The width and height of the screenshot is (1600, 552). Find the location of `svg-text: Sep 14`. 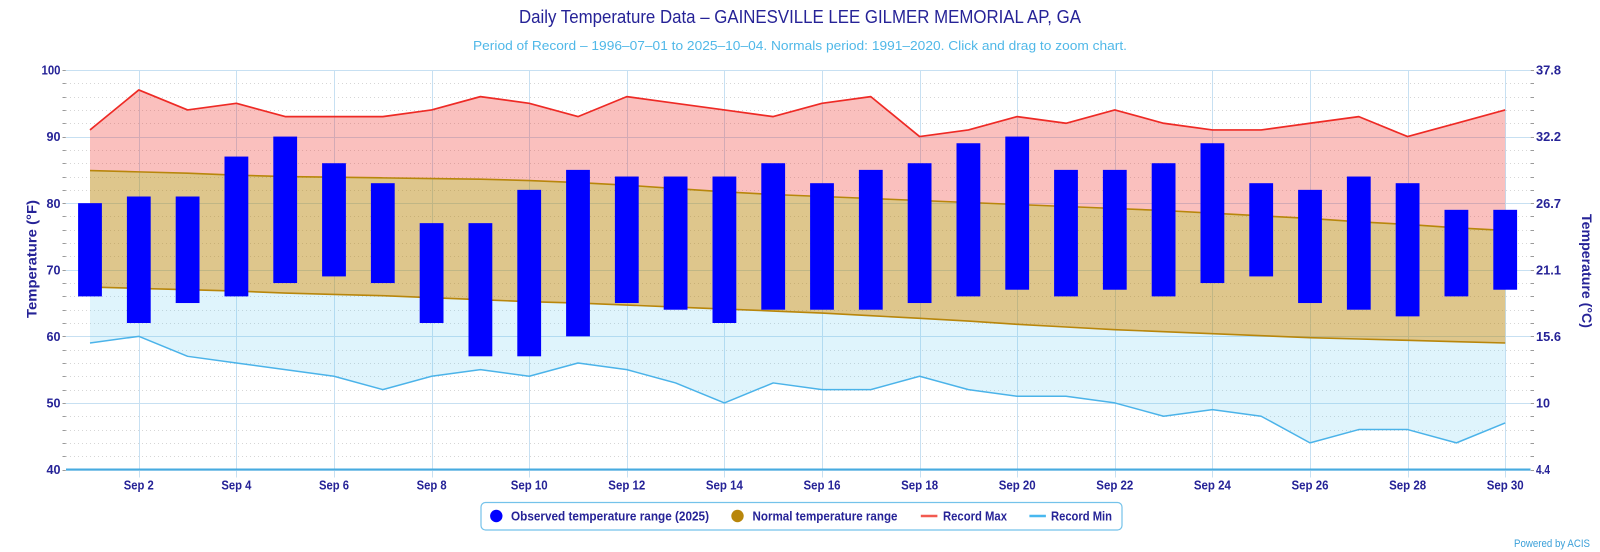

svg-text: Sep 14 is located at coordinates (725, 485).